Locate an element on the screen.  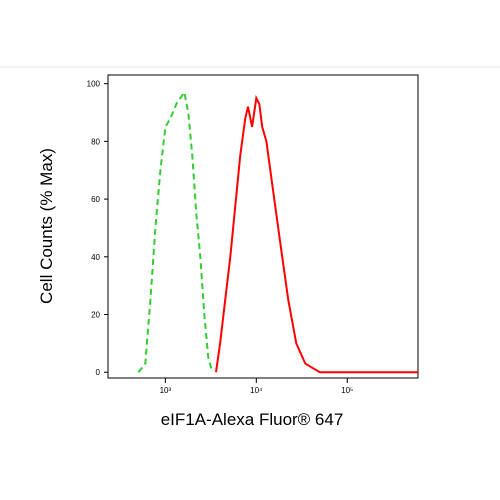
y-axis-title: Cell Counts (% Max) is located at coordinates (46, 226).